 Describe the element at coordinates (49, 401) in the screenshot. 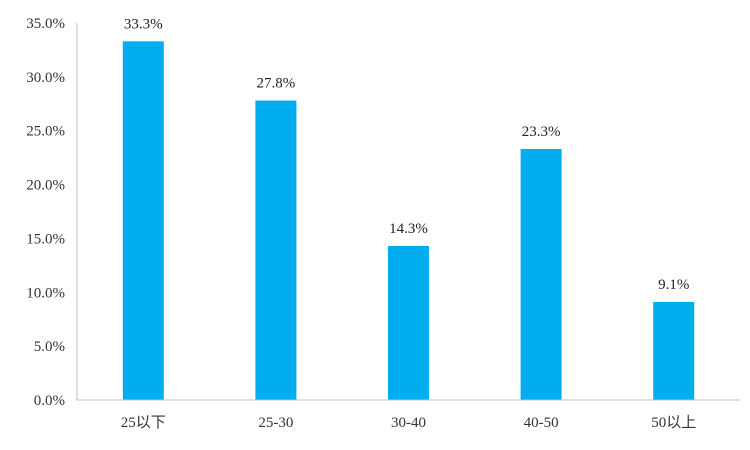

I see `y-tick-label: 0.0%` at that location.